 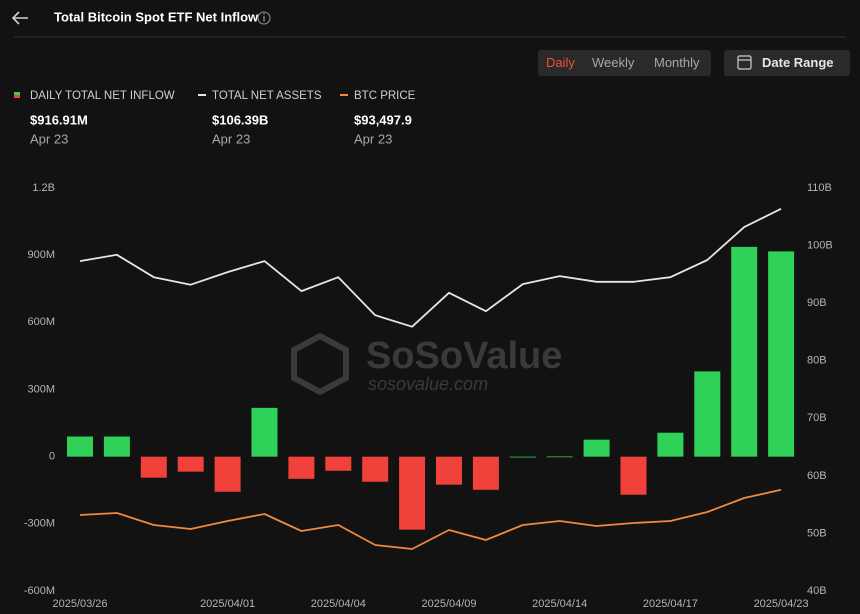 I want to click on period-switch, so click(x=624, y=63).